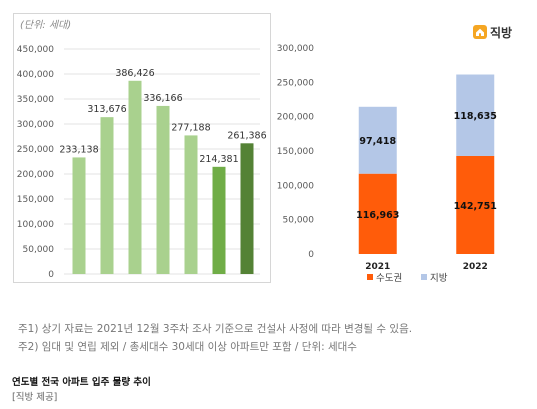 This screenshot has height=409, width=537. Describe the element at coordinates (191, 204) in the screenshot. I see `bar-2020` at that location.